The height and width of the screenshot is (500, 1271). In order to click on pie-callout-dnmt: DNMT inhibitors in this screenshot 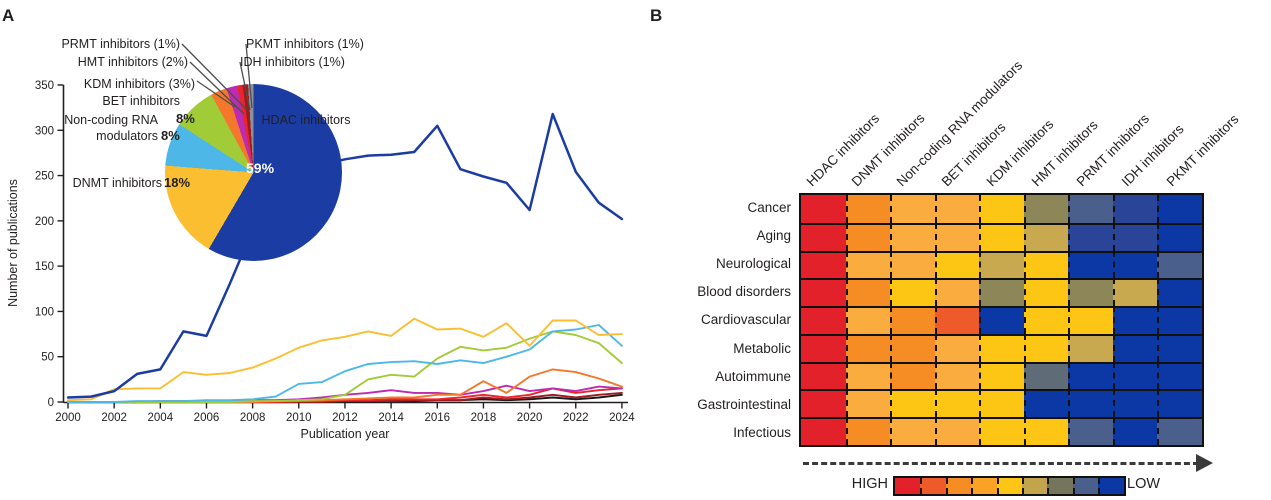, I will do `click(117, 183)`.